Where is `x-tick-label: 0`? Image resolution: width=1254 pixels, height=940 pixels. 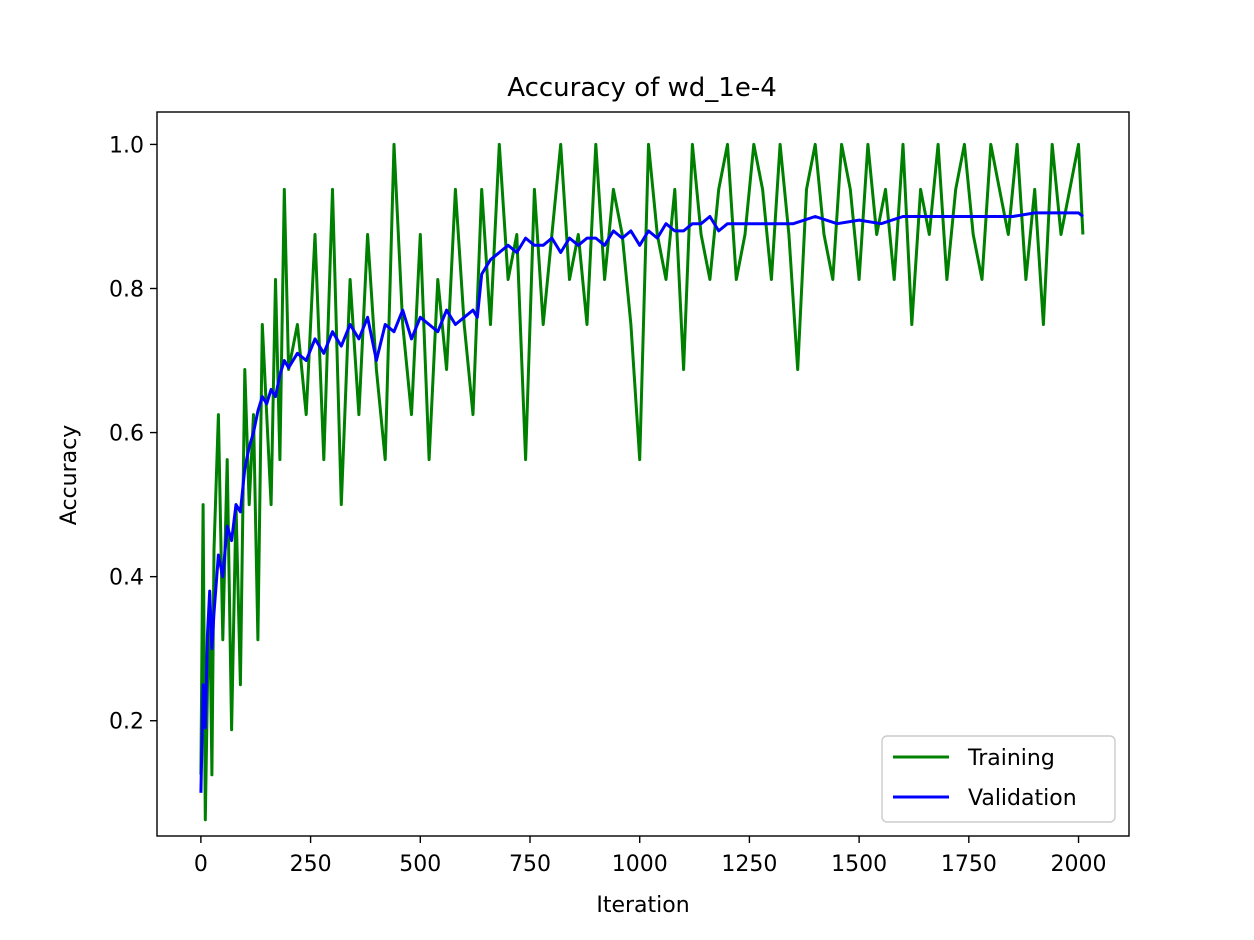
x-tick-label: 0 is located at coordinates (201, 864).